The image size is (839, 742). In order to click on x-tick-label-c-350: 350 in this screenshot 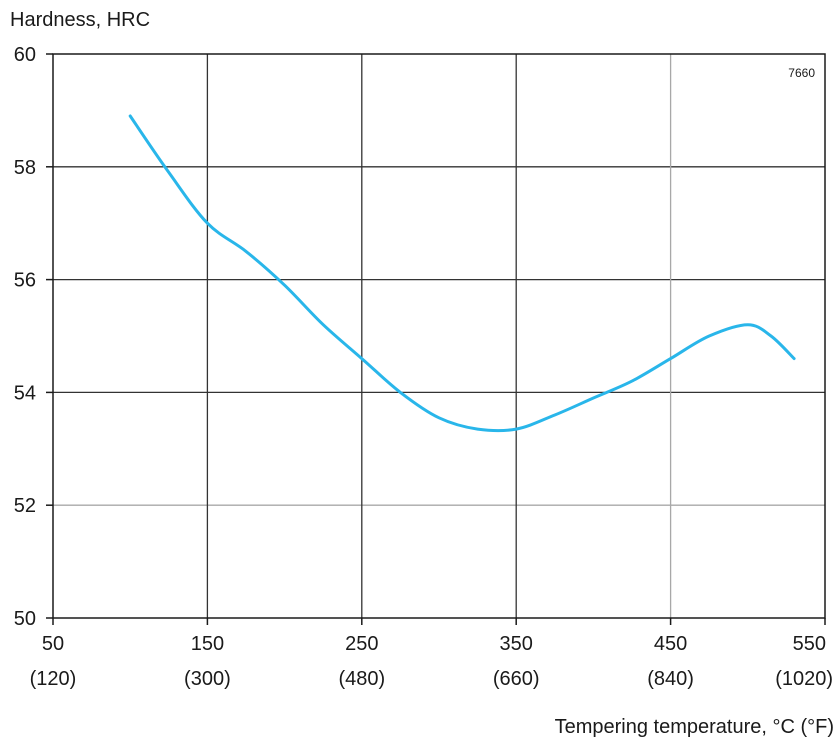, I will do `click(516, 644)`.